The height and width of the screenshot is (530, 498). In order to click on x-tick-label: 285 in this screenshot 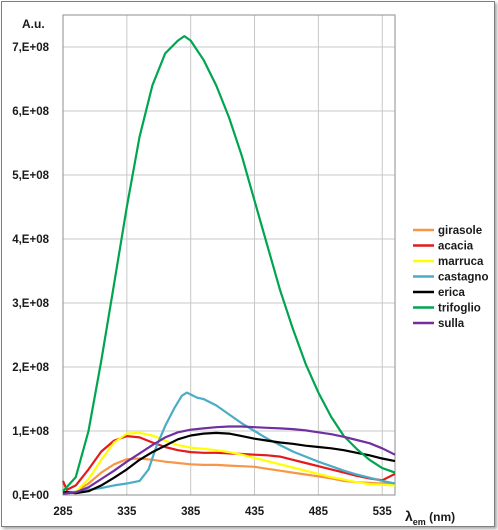, I will do `click(63, 512)`.